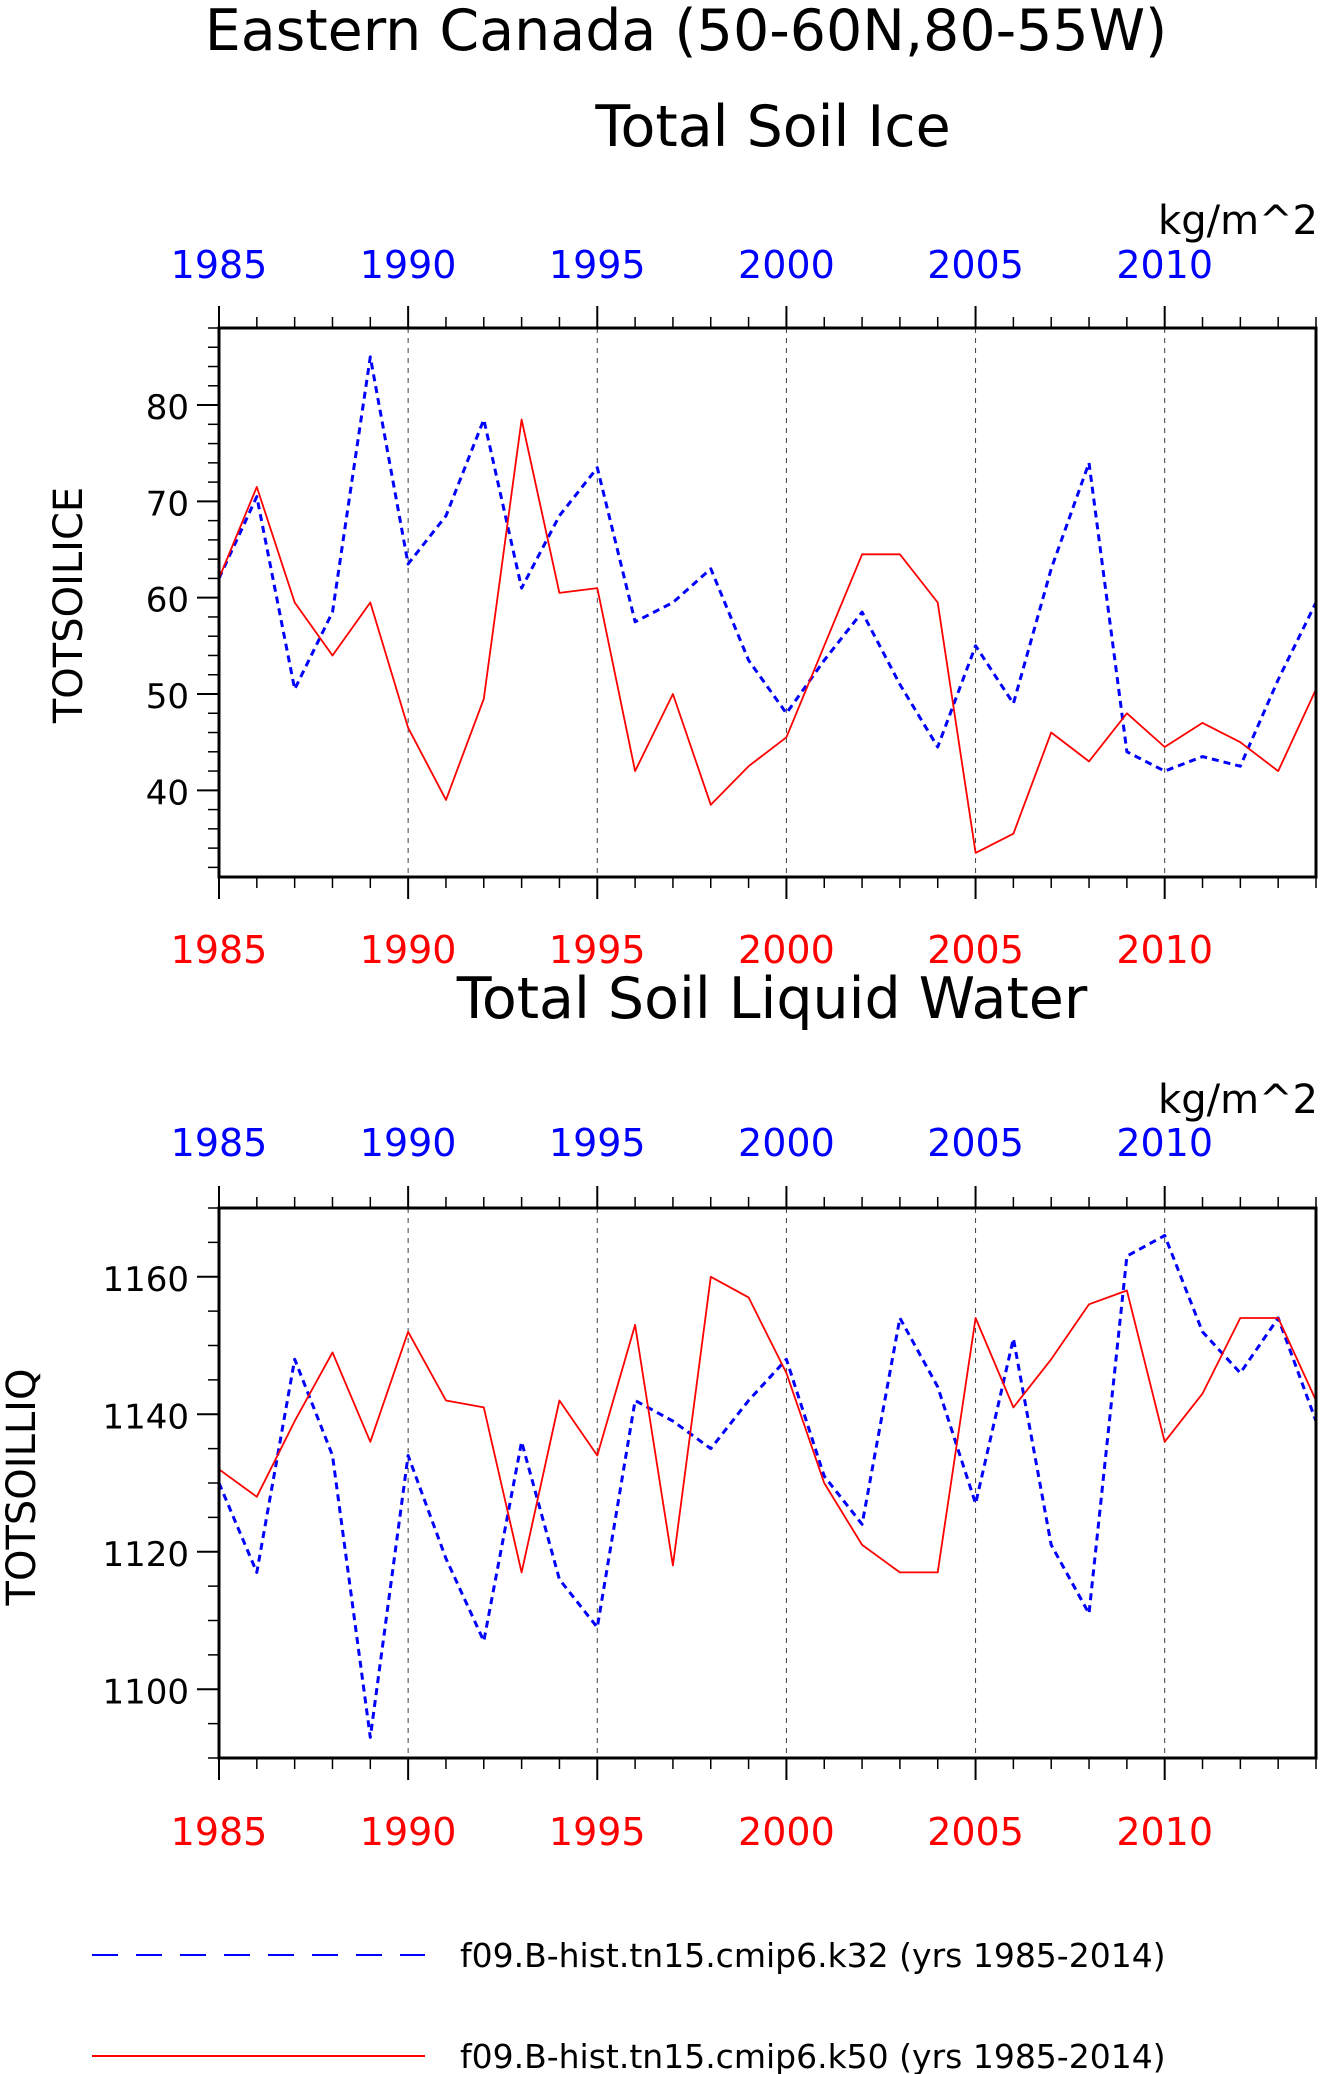 The height and width of the screenshot is (2074, 1322). What do you see at coordinates (22, 1488) in the screenshot?
I see `panel2-ylabel: TOTSOILLIQ` at bounding box center [22, 1488].